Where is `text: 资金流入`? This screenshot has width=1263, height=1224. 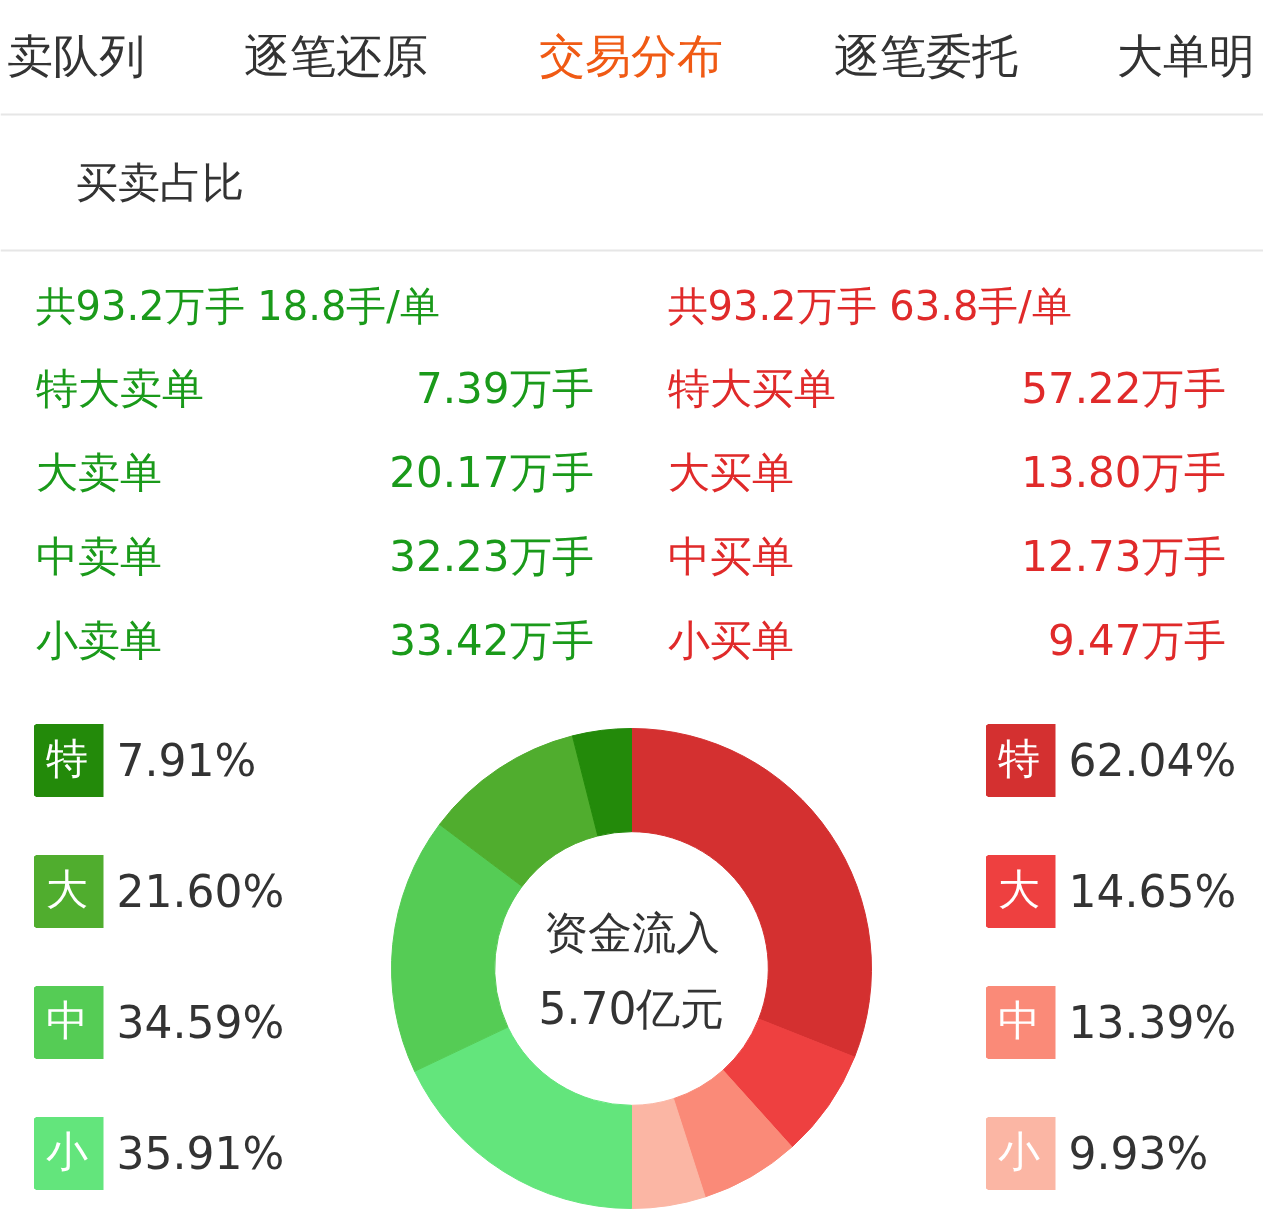
text: 资金流入 is located at coordinates (631, 932).